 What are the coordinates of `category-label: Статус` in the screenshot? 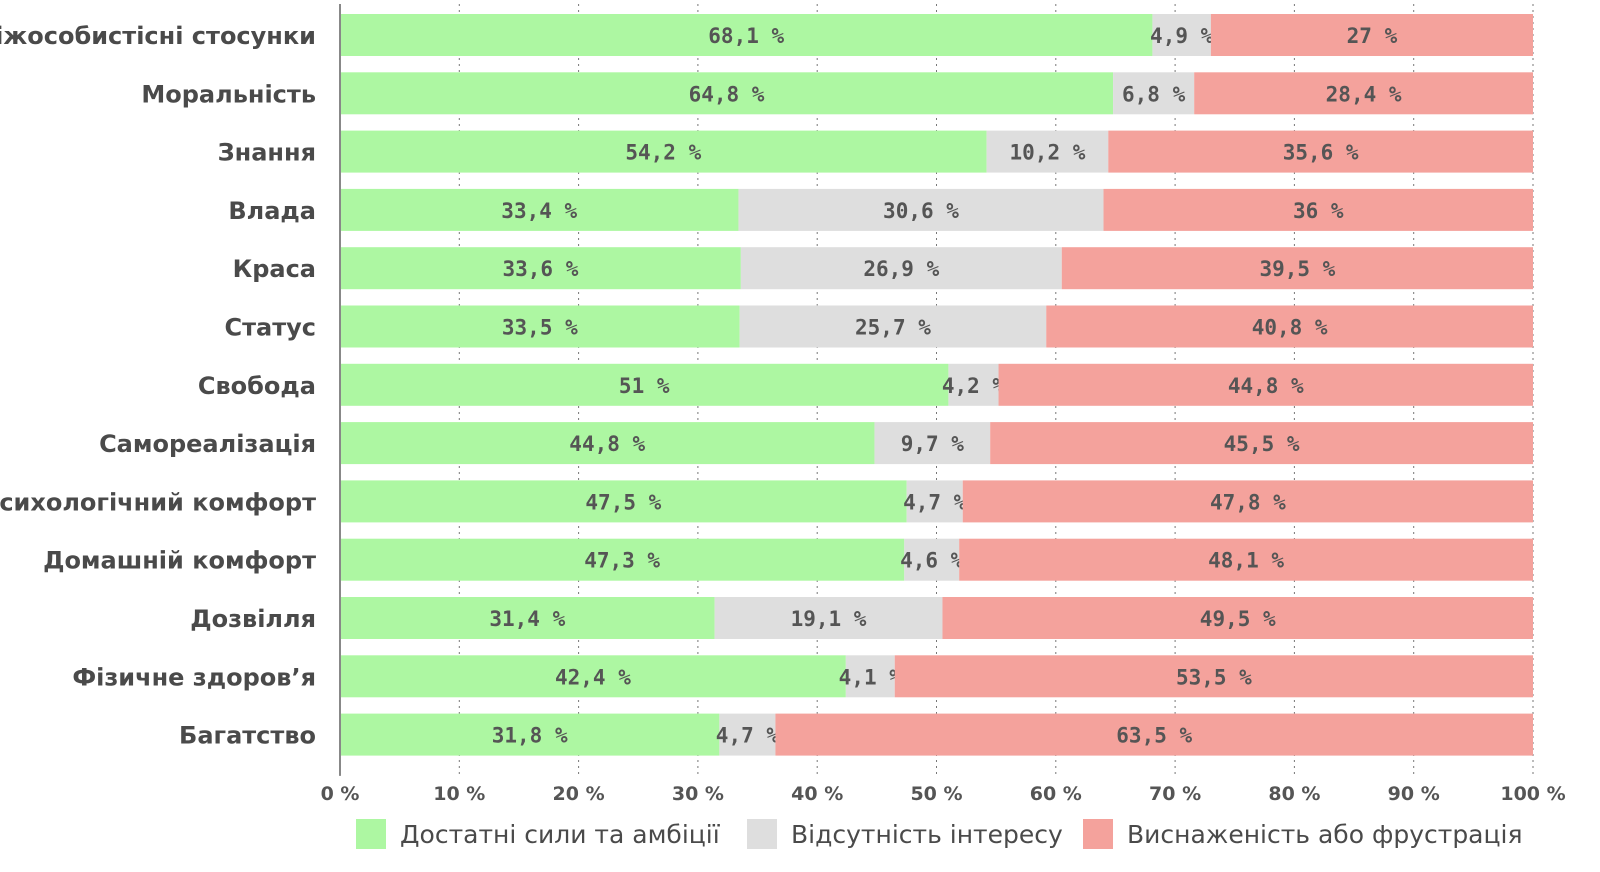 It's located at (271, 328).